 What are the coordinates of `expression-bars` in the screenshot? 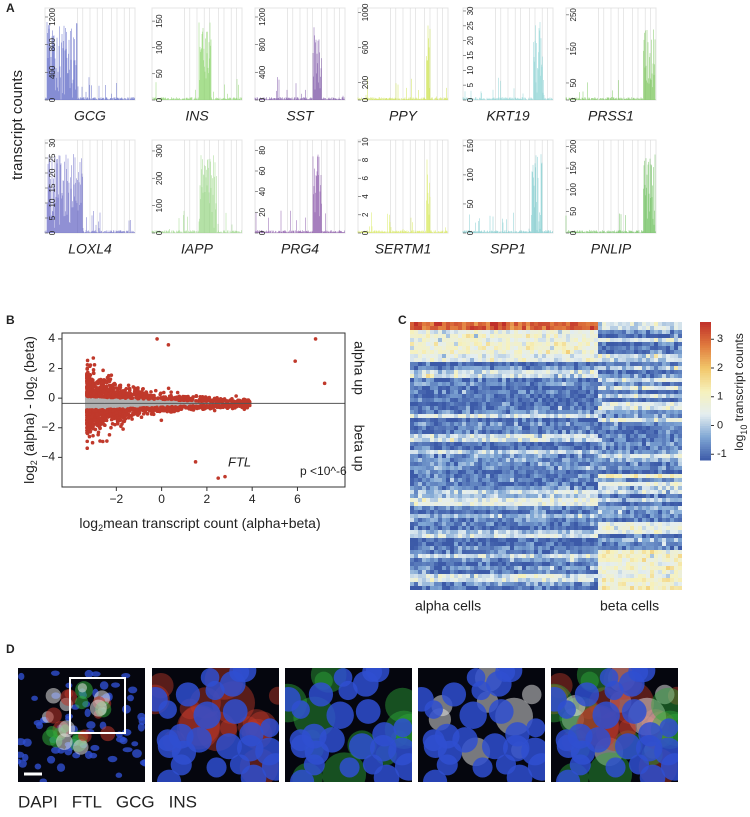 It's located at (507, 61).